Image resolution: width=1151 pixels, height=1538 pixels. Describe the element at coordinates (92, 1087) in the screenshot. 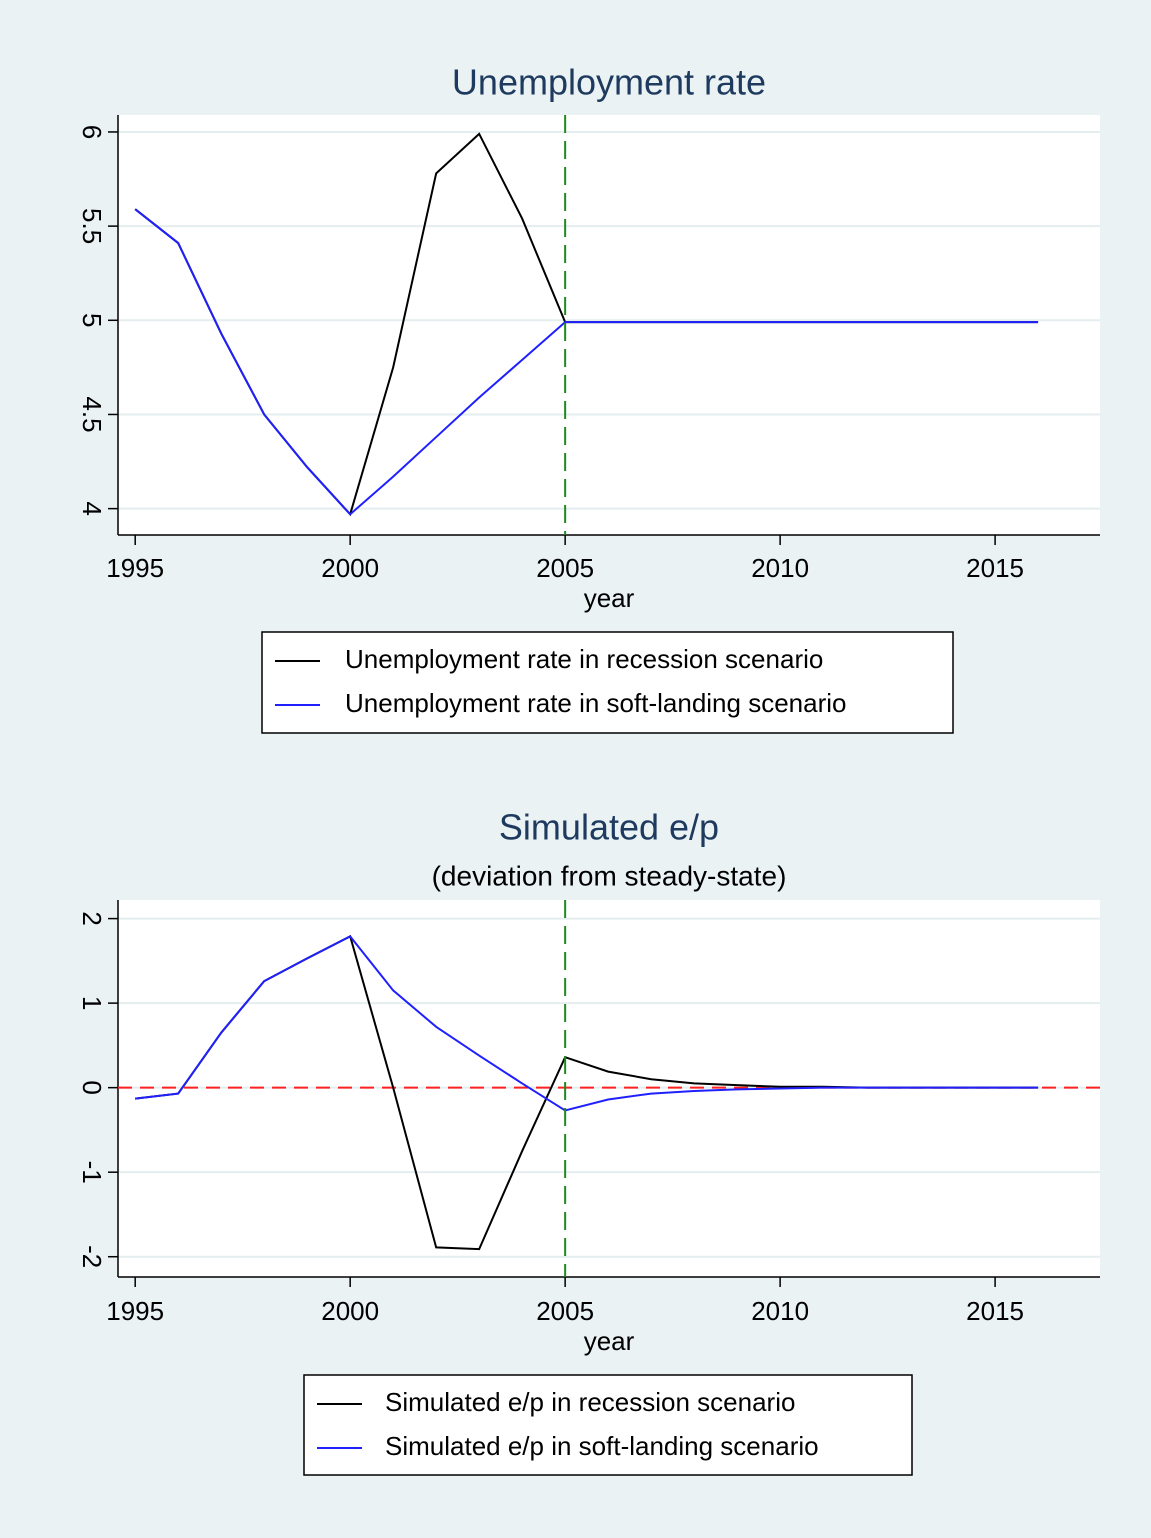

I see `y-tick-label: 0` at that location.